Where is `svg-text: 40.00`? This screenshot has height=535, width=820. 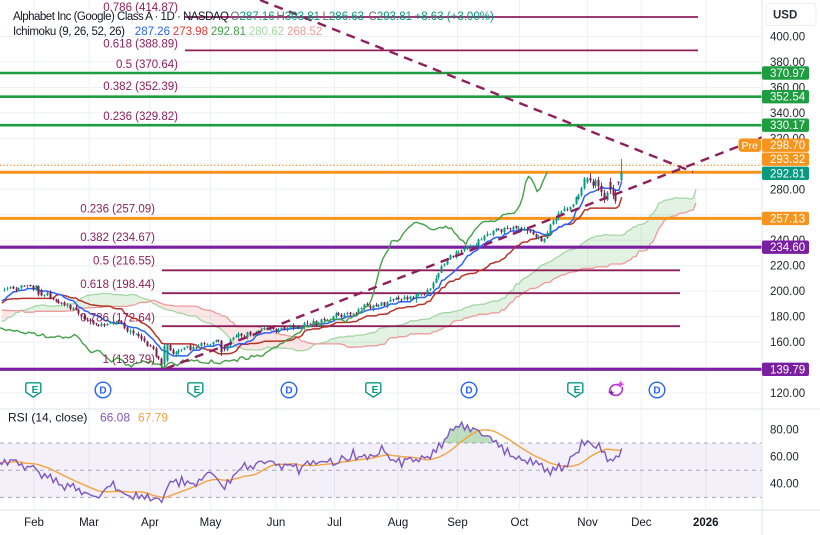 svg-text: 40.00 is located at coordinates (784, 485).